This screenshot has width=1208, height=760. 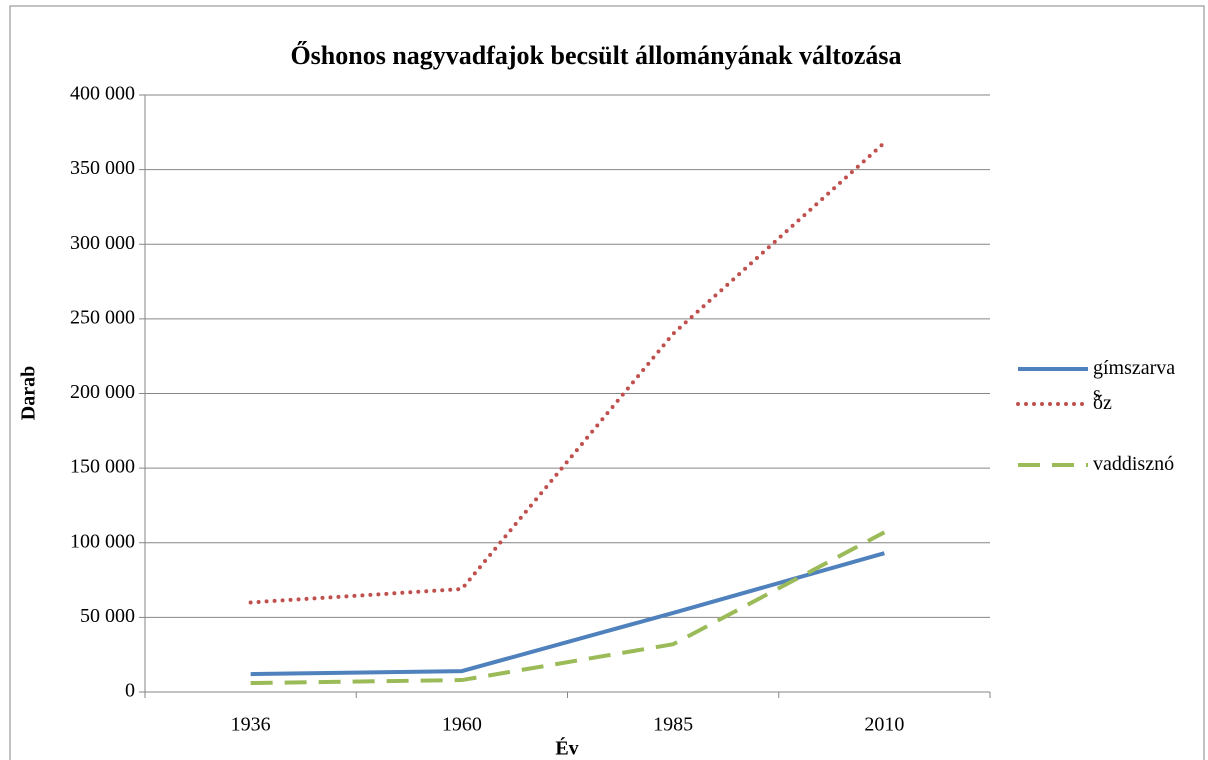 I want to click on y-tick-label: 400 000, so click(x=102, y=94).